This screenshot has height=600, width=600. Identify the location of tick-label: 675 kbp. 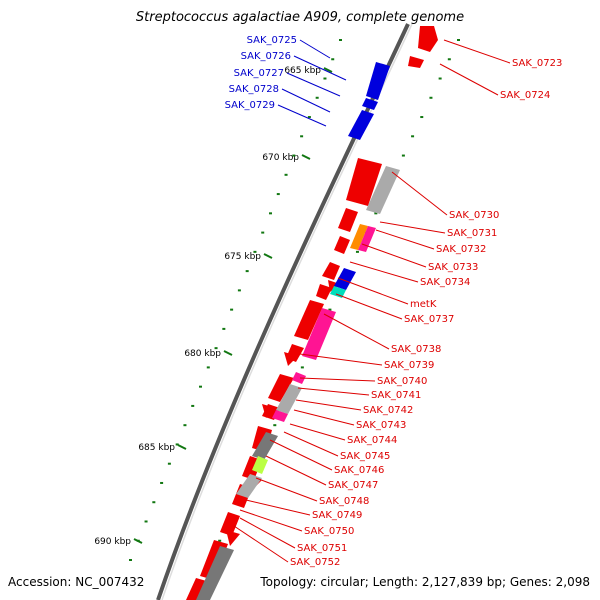
(242, 257).